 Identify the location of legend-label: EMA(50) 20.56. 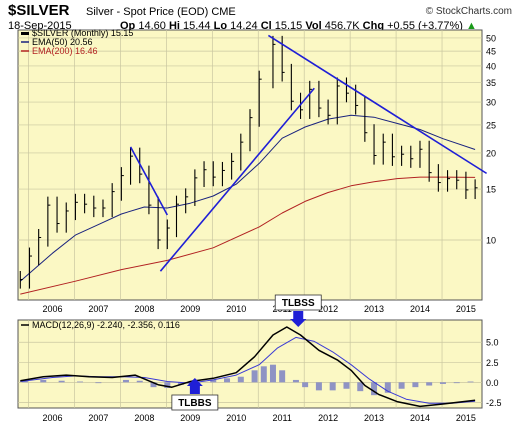
(62, 42).